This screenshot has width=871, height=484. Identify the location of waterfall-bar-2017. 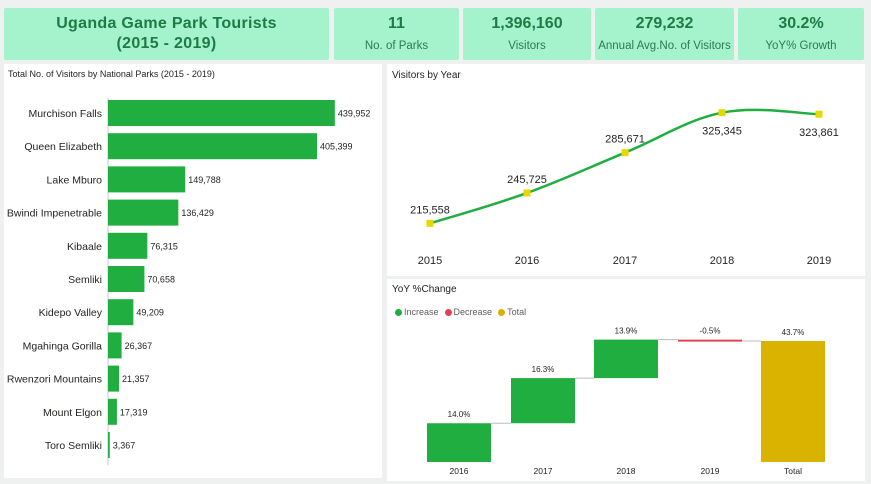
(543, 401).